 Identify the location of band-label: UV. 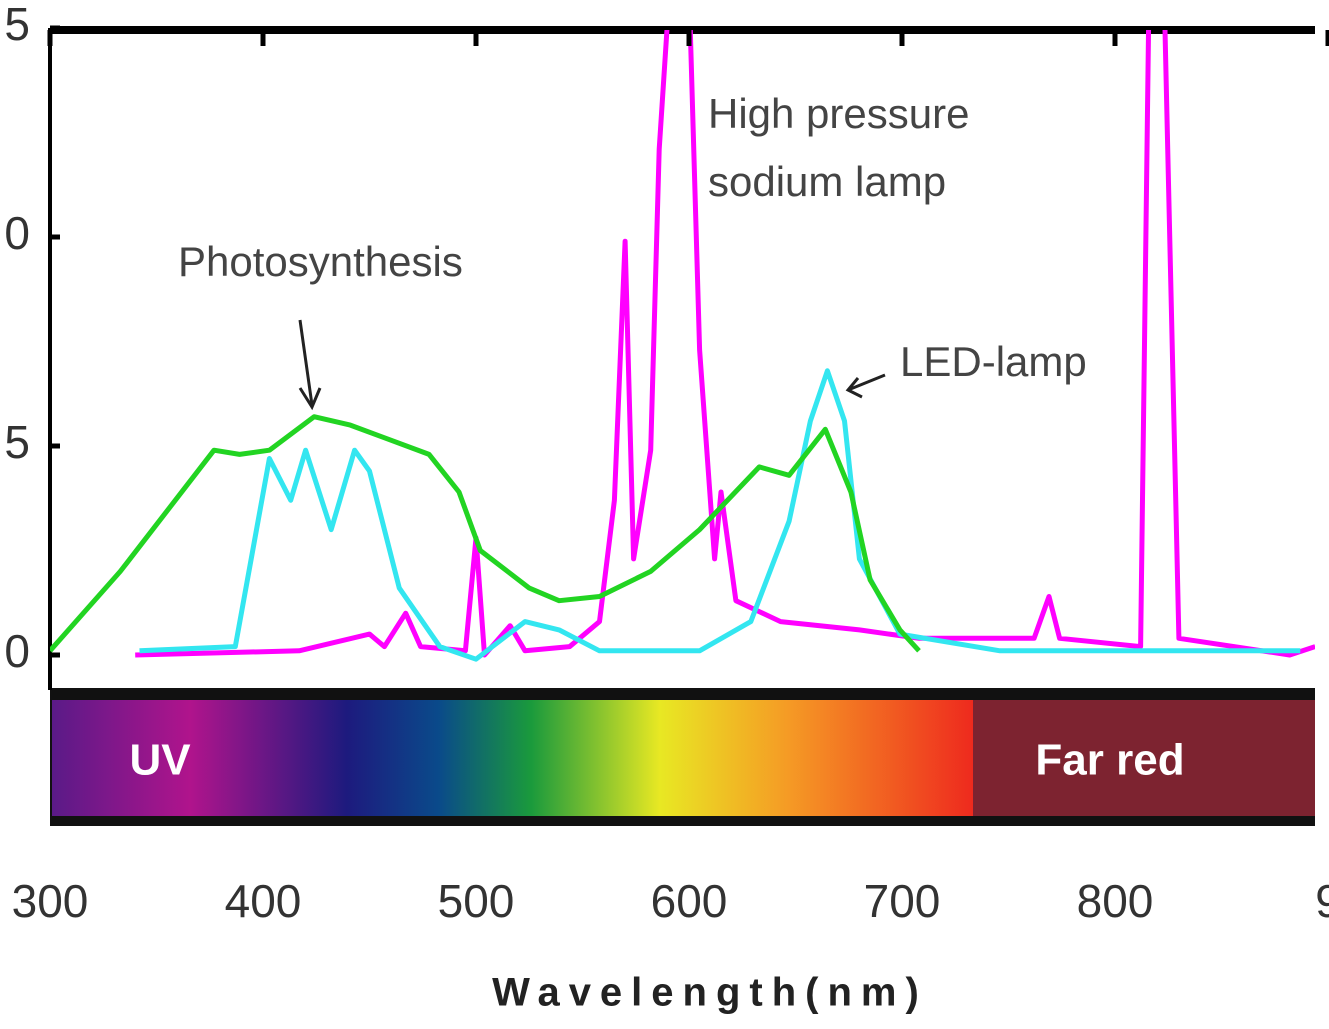
(160, 760).